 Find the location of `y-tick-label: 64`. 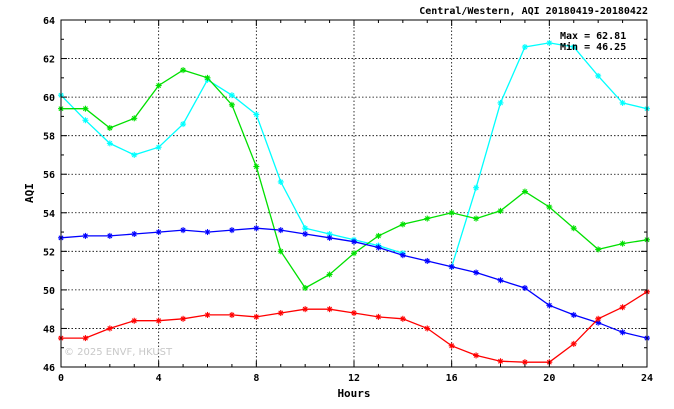

y-tick-label: 64 is located at coordinates (49, 21).